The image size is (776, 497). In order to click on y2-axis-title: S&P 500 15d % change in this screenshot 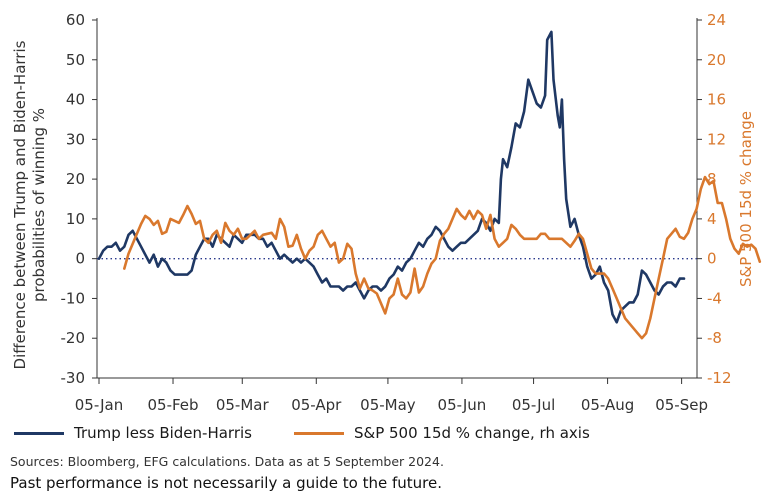, I will do `click(746, 199)`.